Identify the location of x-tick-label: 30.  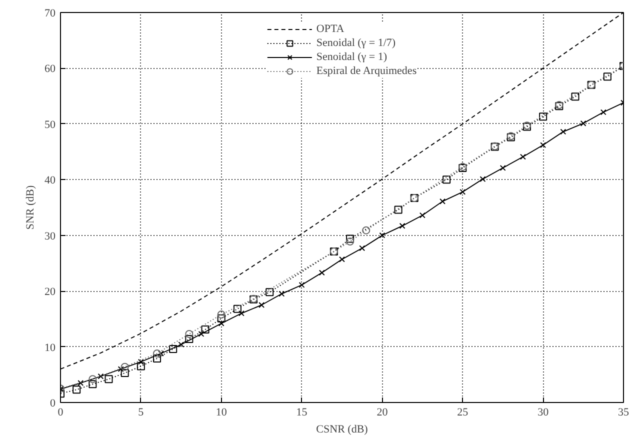
(544, 412).